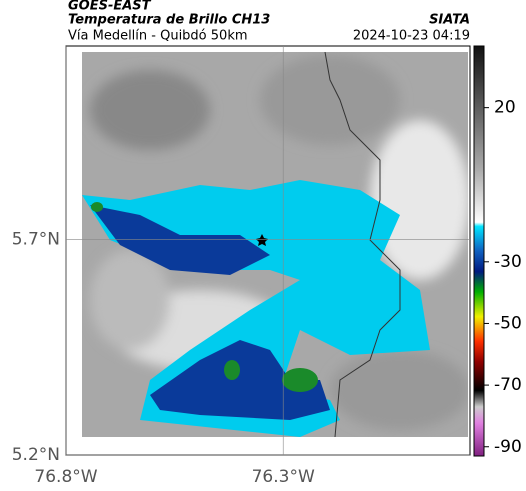 The height and width of the screenshot is (491, 526). Describe the element at coordinates (36, 240) in the screenshot. I see `y-tick-label: 5.7°N` at that location.